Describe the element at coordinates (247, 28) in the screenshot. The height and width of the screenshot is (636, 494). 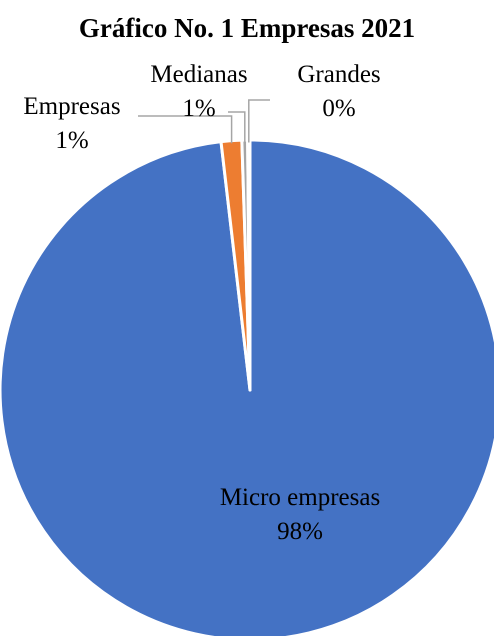
I see `chart-title: Gráfico No. 1 Empresas 2021` at that location.